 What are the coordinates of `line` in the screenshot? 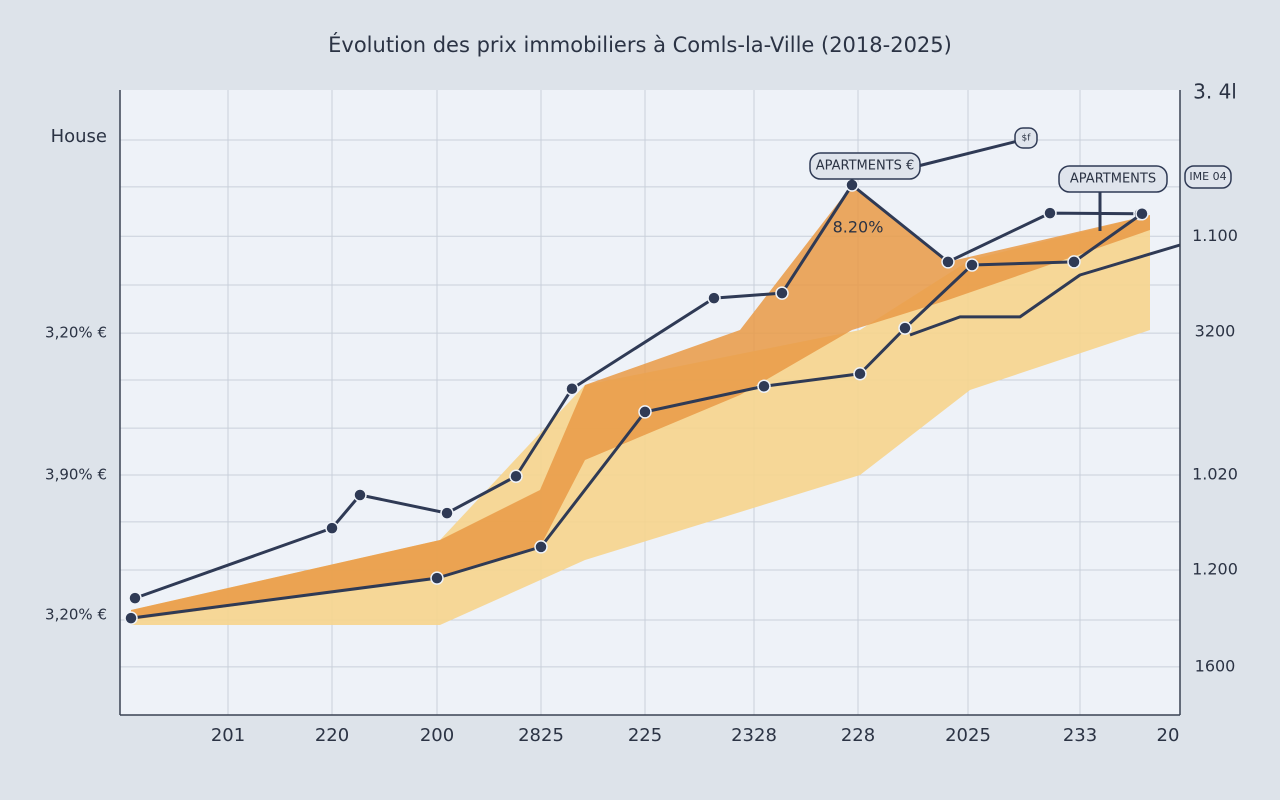 It's located at (1045, 290).